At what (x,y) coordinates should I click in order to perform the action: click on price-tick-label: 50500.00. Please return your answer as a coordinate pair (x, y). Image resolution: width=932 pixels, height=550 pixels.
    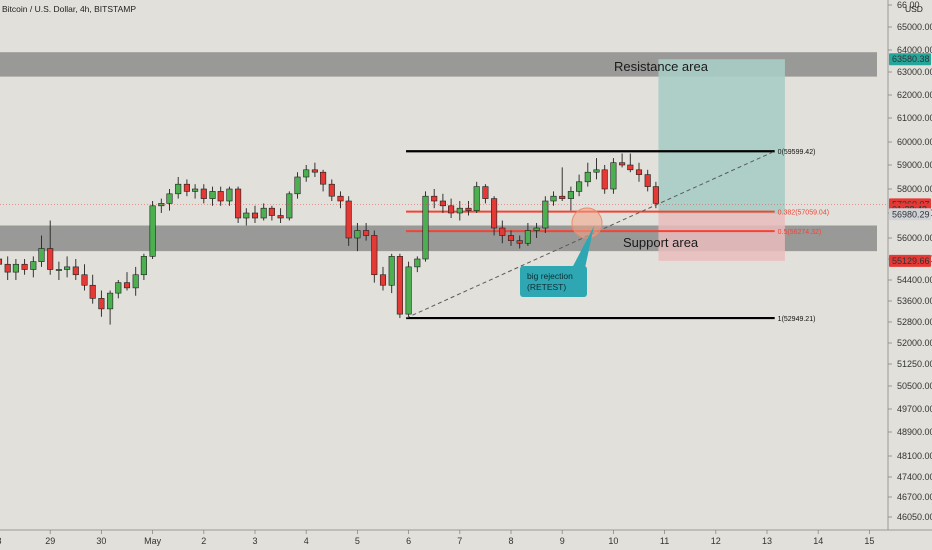
    Looking at the image, I should click on (914, 386).